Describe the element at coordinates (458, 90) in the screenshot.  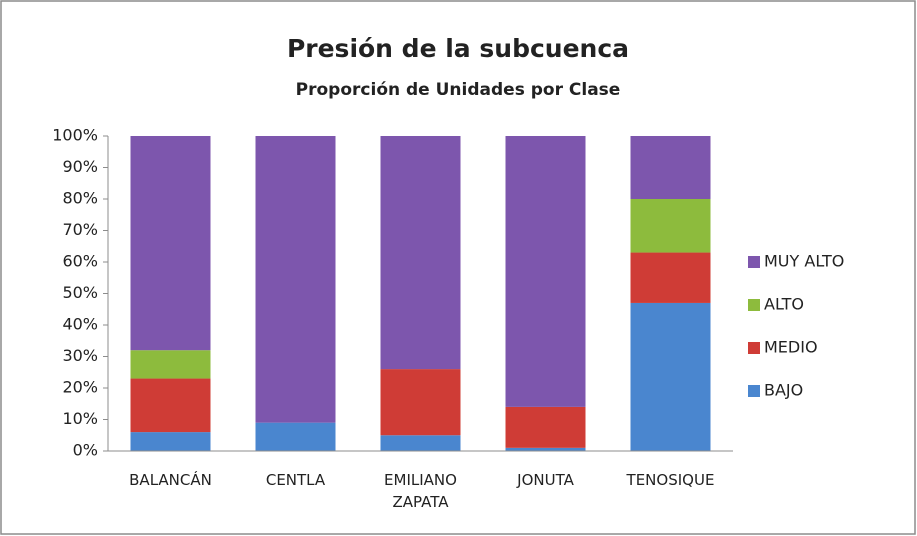
I see `chart-subtitle: Proporción de Unidades por Clase` at that location.